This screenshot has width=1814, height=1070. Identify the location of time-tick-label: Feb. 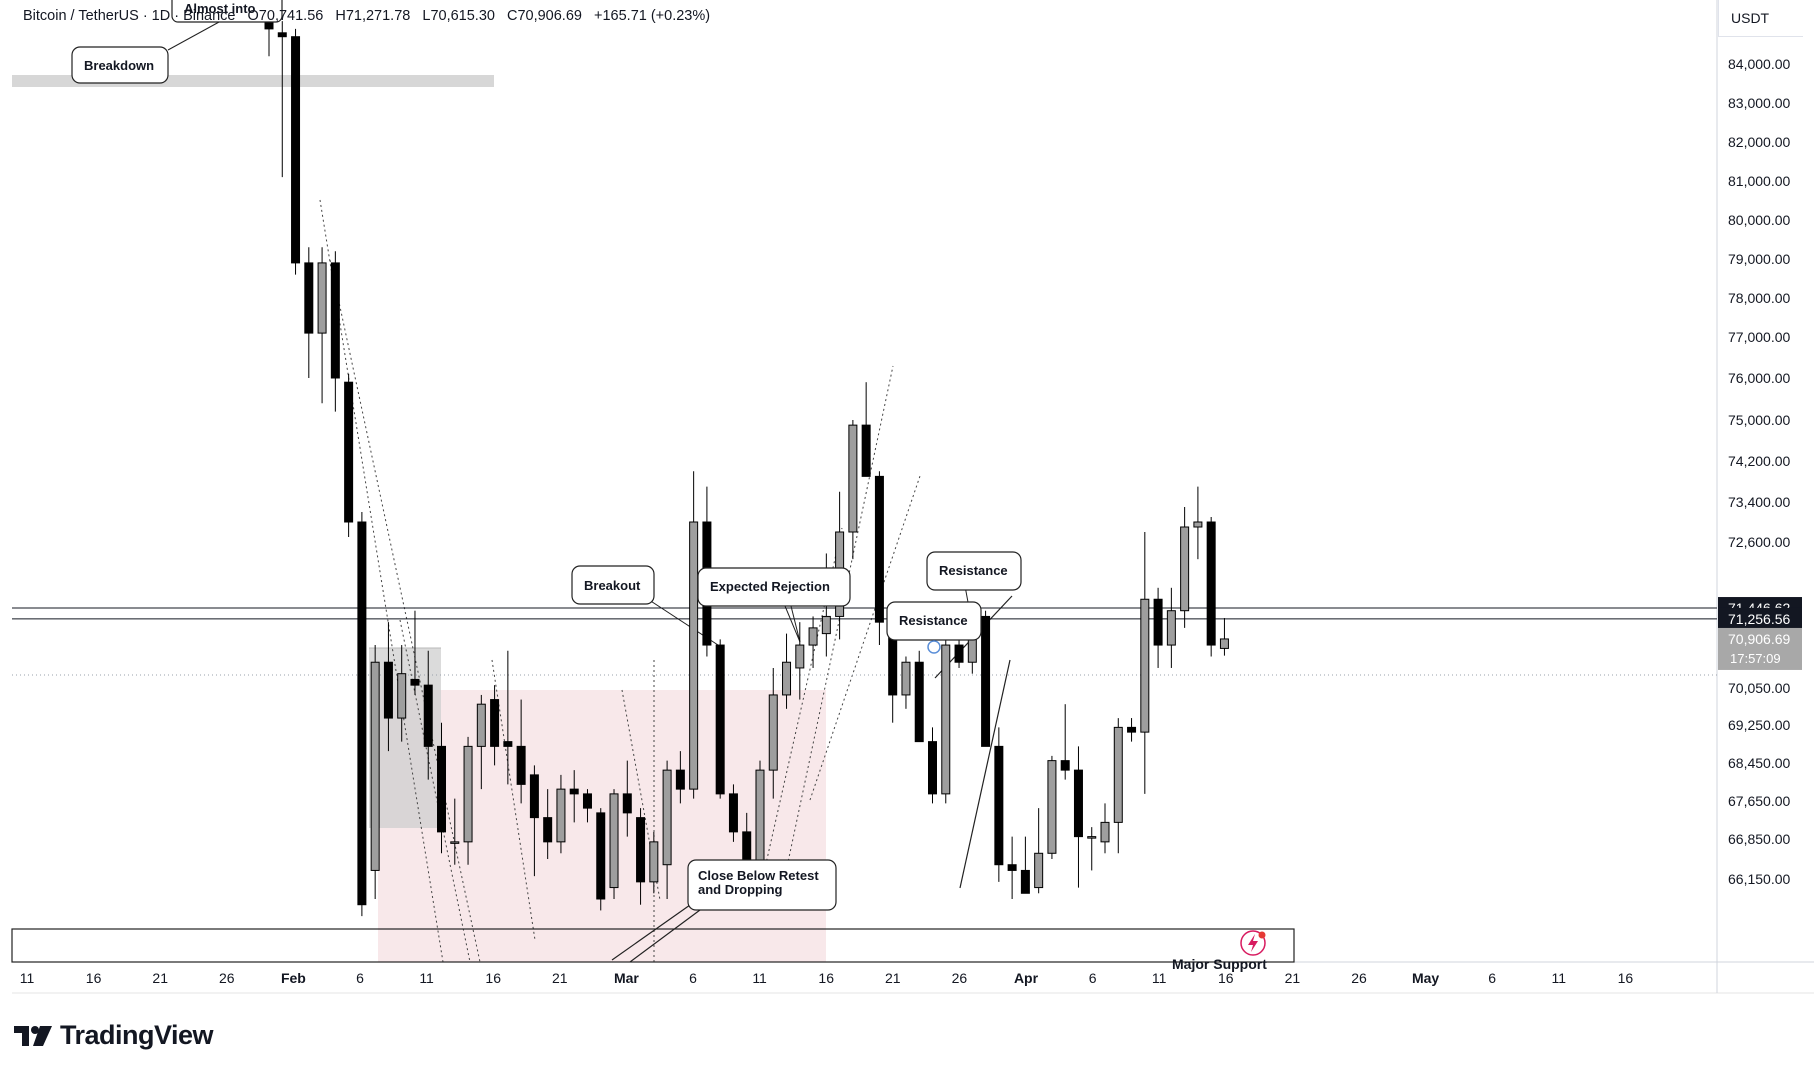
(293, 978).